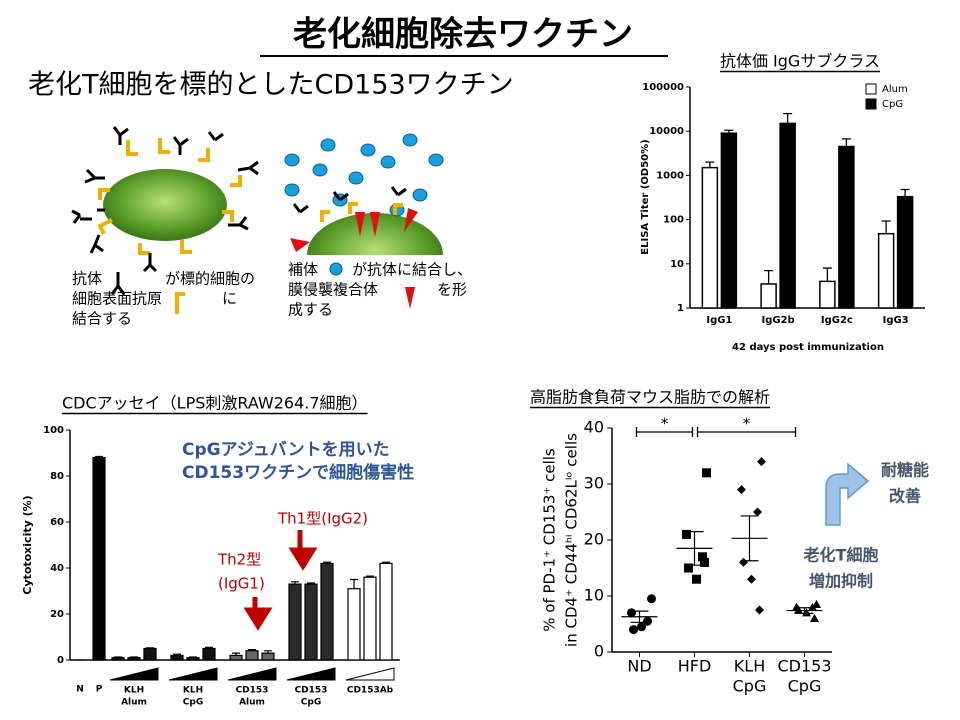 This screenshot has height=720, width=960. What do you see at coordinates (370, 691) in the screenshot?
I see `group-label: CD153Ab` at bounding box center [370, 691].